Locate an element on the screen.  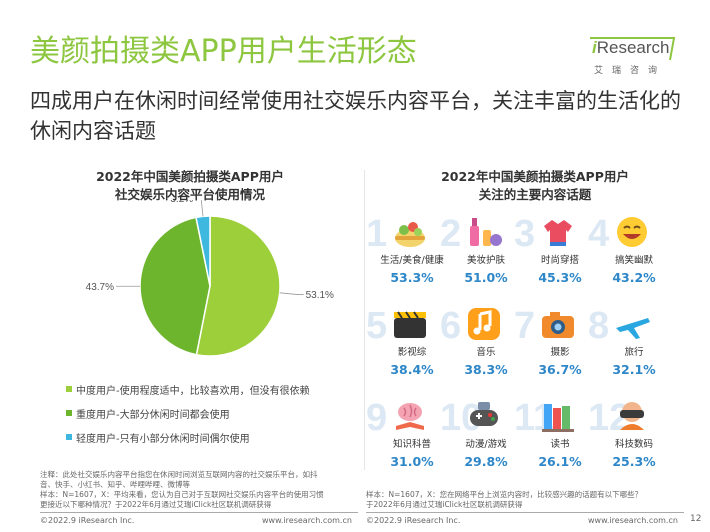
vr-headset-icon is located at coordinates (632, 416).